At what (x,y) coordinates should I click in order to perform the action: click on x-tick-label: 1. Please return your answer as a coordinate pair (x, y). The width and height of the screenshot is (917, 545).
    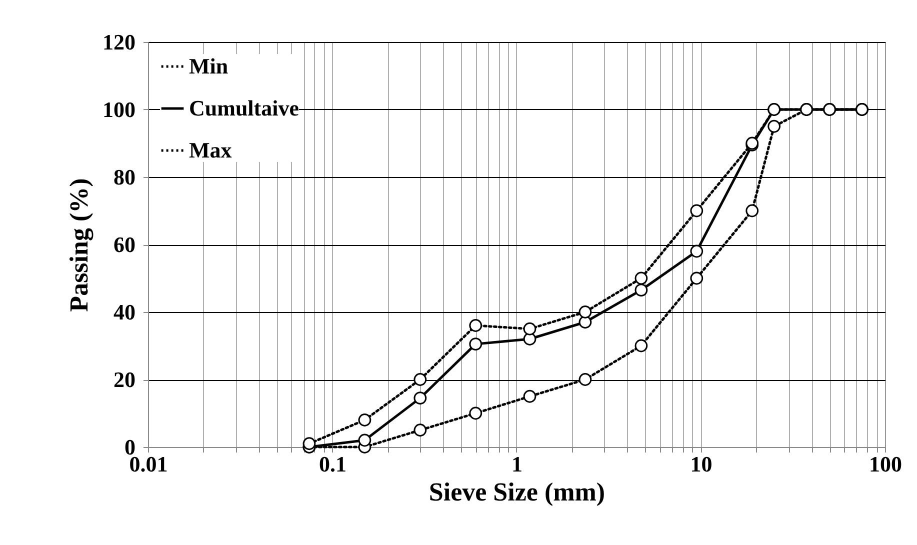
    Looking at the image, I should click on (517, 464).